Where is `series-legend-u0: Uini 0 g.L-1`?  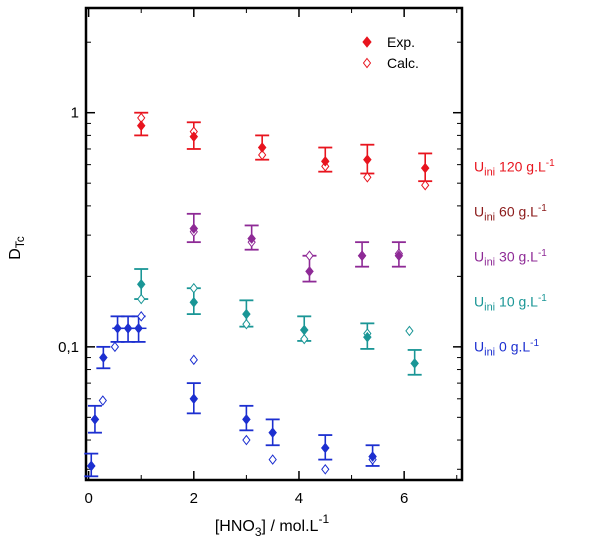 series-legend-u0: Uini 0 g.L-1 is located at coordinates (507, 348).